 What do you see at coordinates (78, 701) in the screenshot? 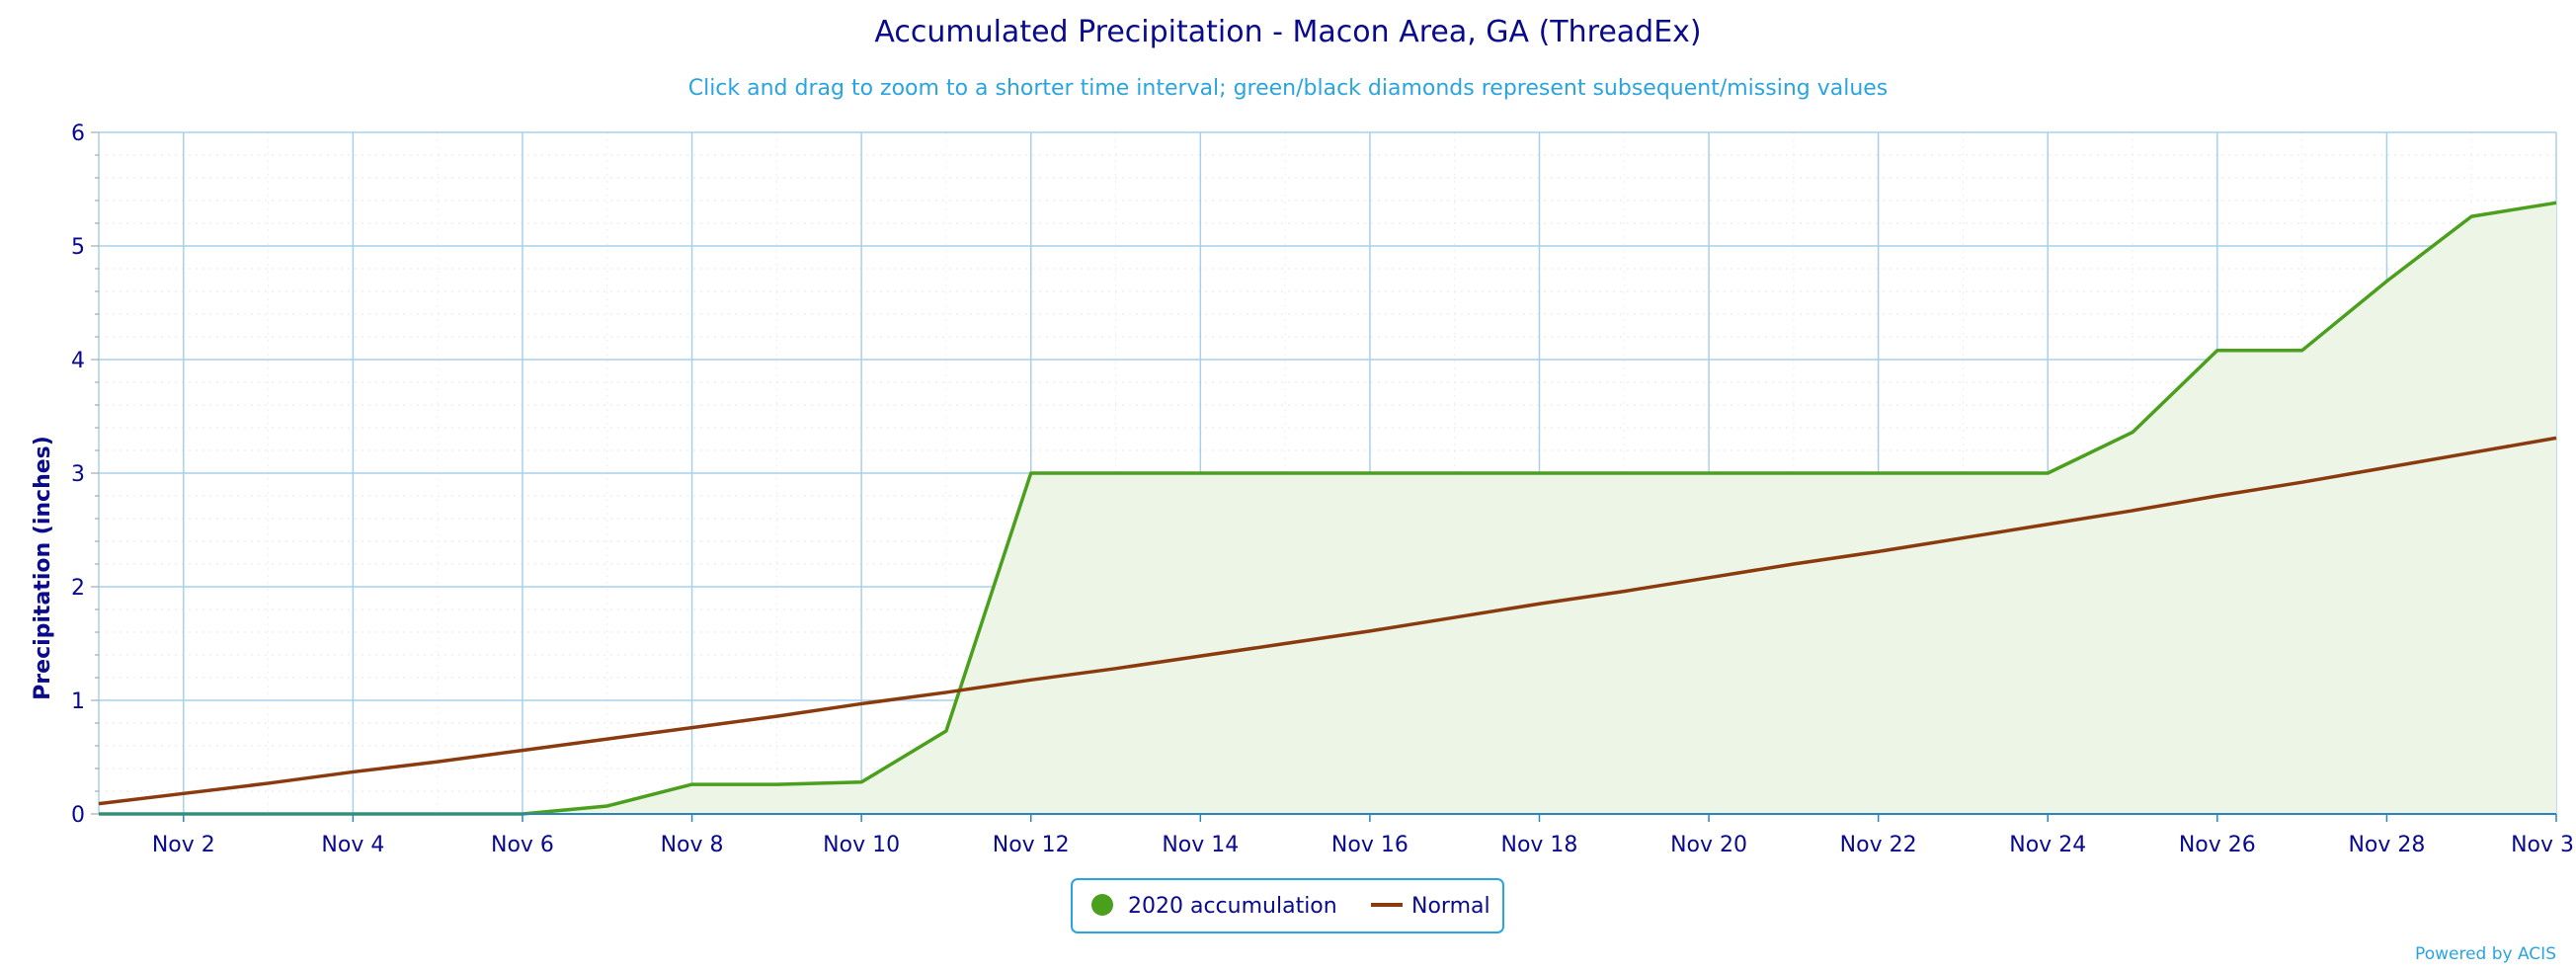
I see `y-tick-label: 1` at bounding box center [78, 701].